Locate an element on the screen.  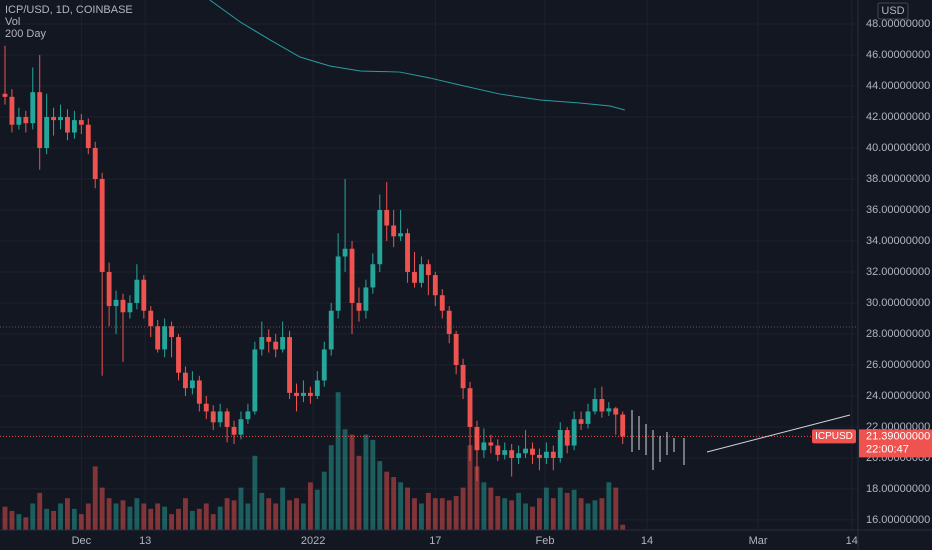
currency-box is located at coordinates (893, 11).